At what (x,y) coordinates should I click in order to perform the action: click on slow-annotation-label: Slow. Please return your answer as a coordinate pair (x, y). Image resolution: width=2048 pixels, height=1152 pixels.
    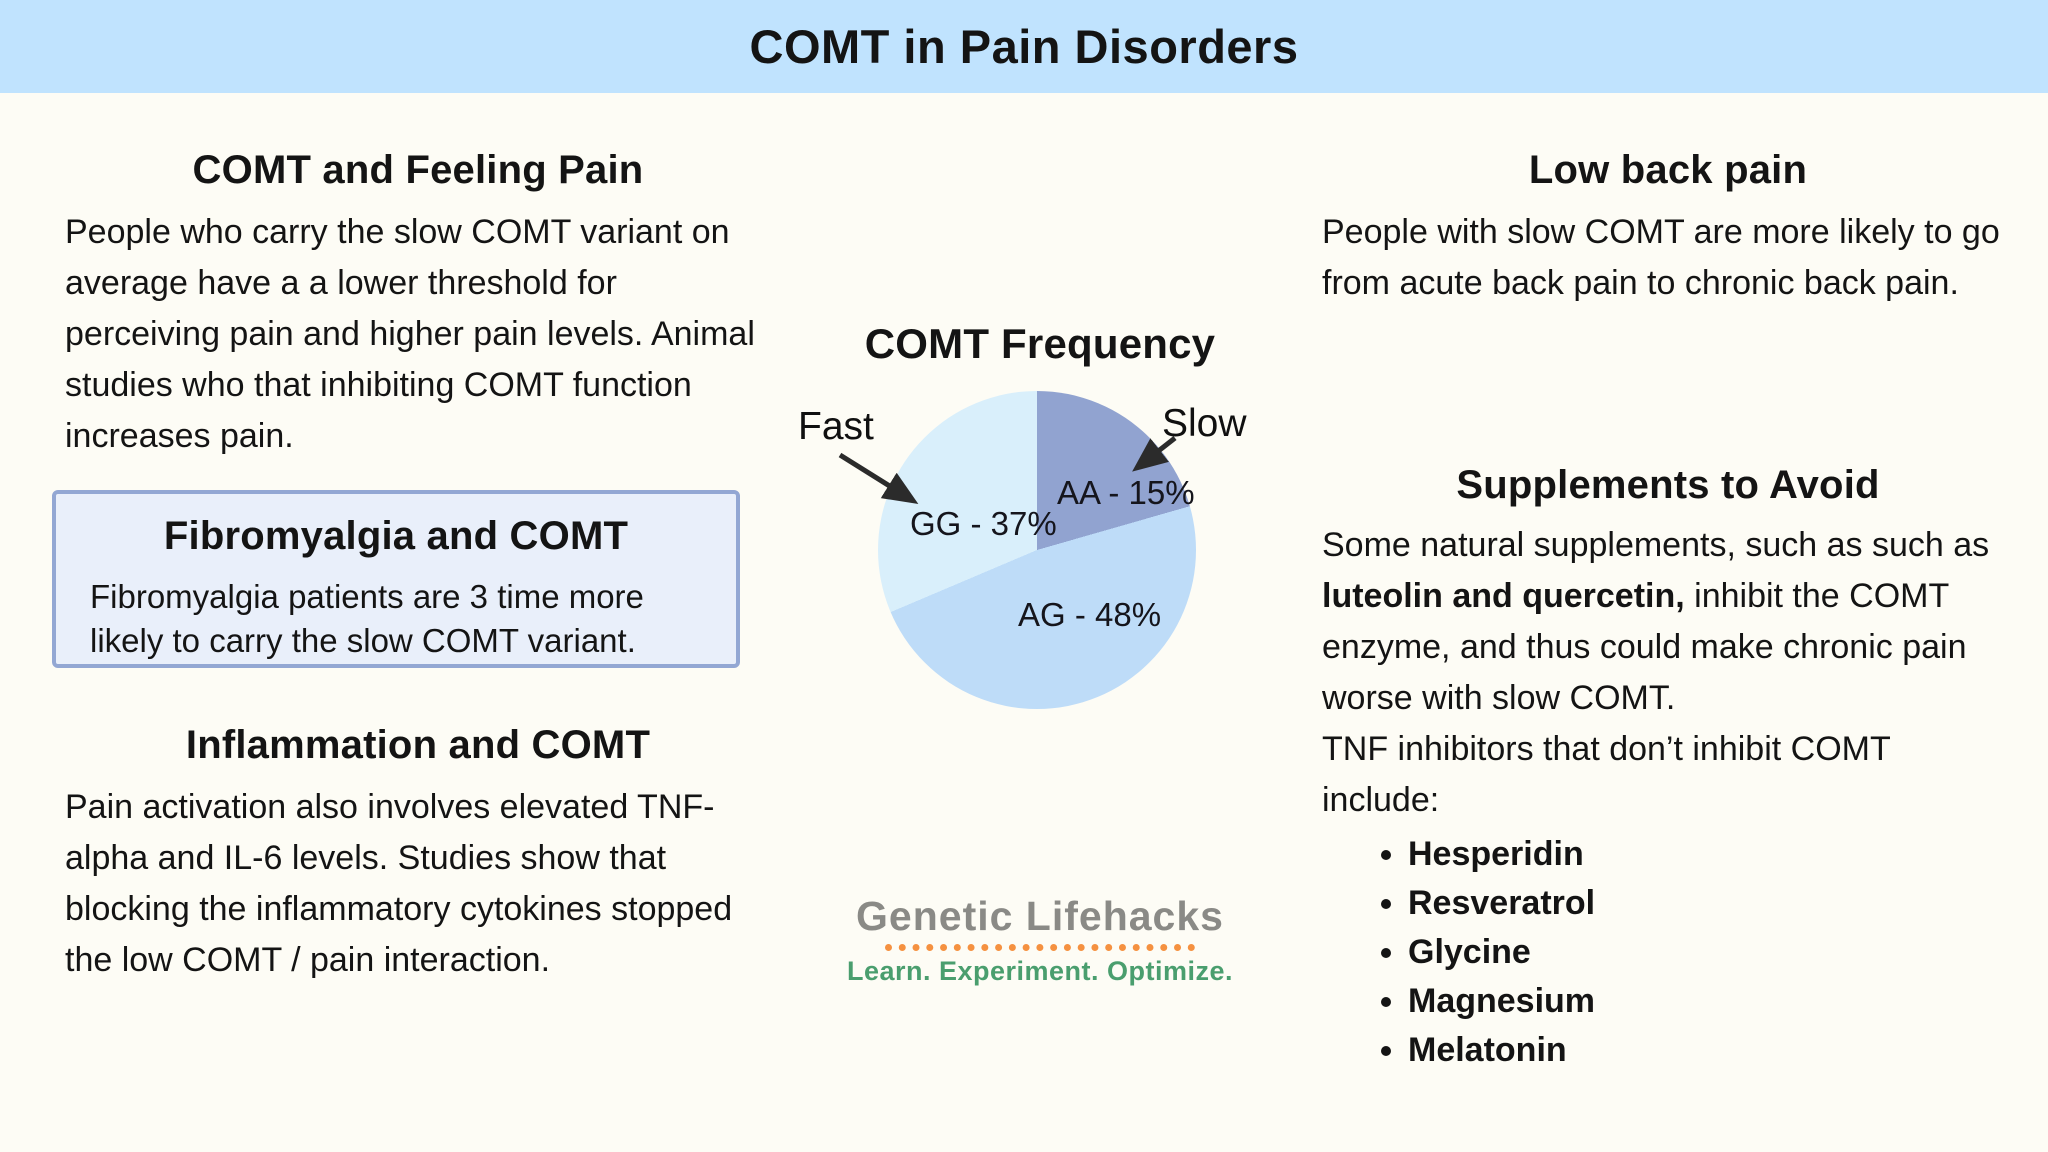
    Looking at the image, I should click on (1204, 423).